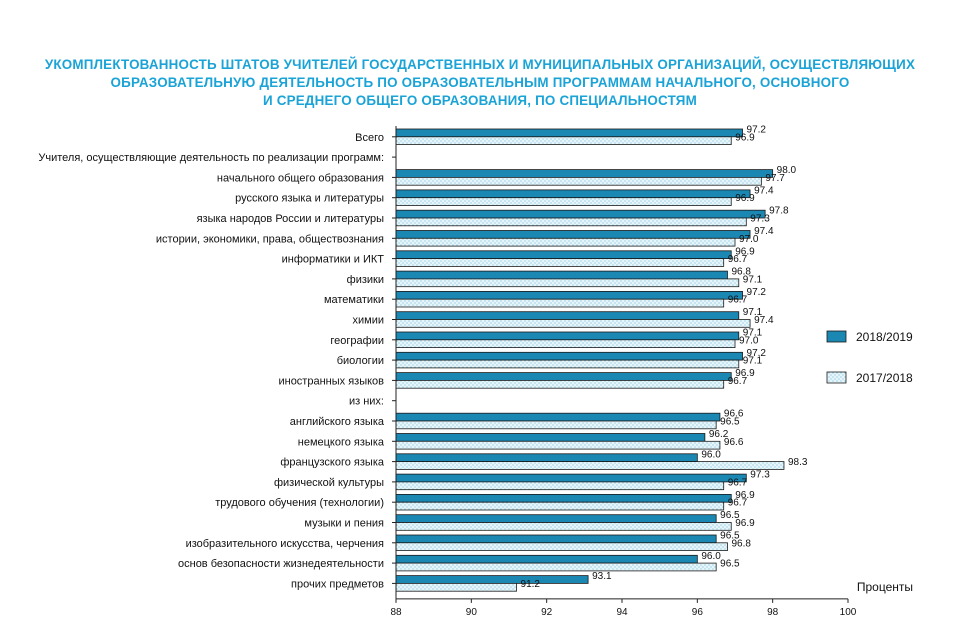 Image resolution: width=960 pixels, height=625 pixels. Describe the element at coordinates (764, 231) in the screenshot. I see `value-label: 97.4` at that location.